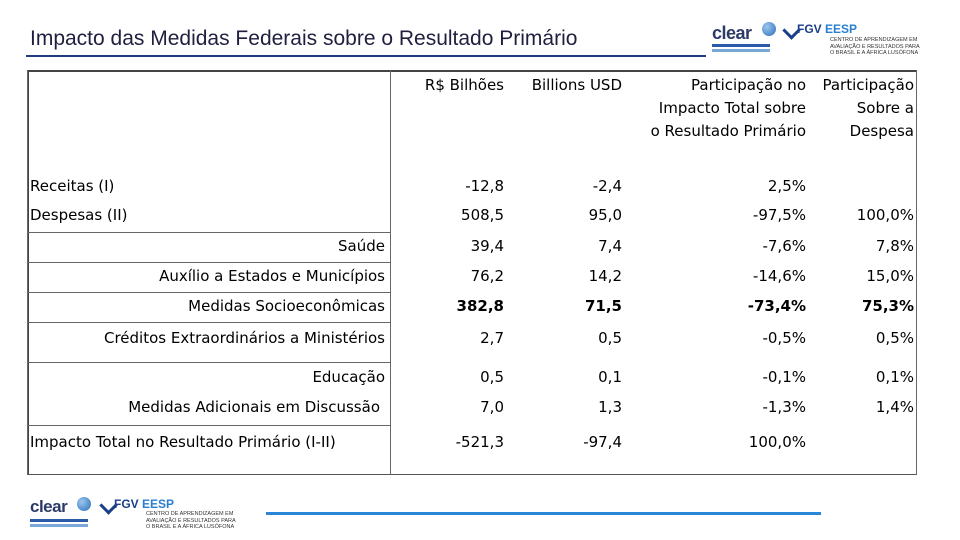 Image resolution: width=960 pixels, height=540 pixels. Describe the element at coordinates (779, 276) in the screenshot. I see `cell-share-total: -14,6%` at that location.